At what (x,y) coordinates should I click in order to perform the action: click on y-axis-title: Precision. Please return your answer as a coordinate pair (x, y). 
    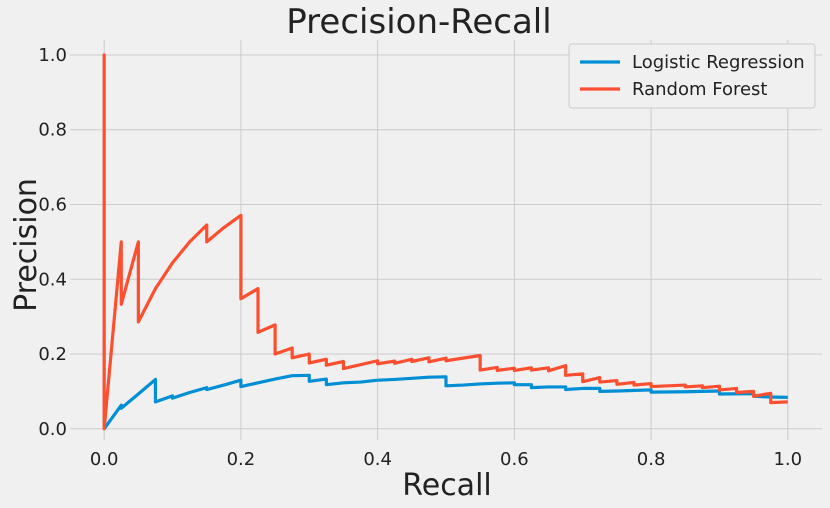
    Looking at the image, I should click on (26, 245).